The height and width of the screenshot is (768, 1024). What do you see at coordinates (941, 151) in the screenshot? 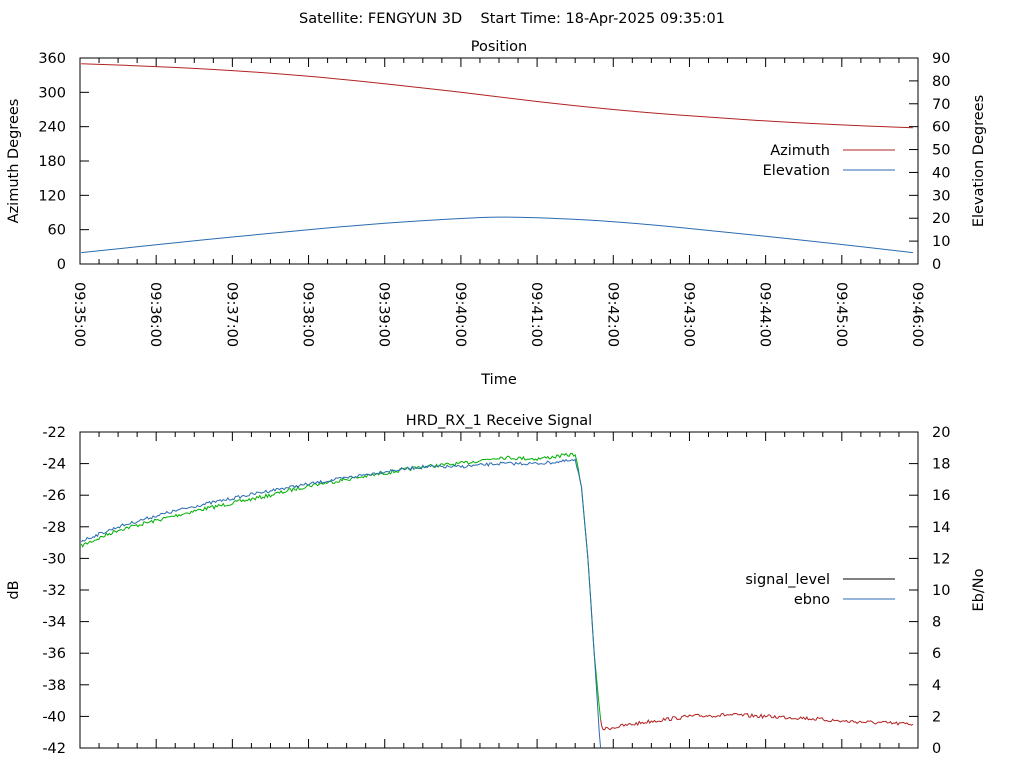
I see `y2-tick-label: 50` at bounding box center [941, 151].